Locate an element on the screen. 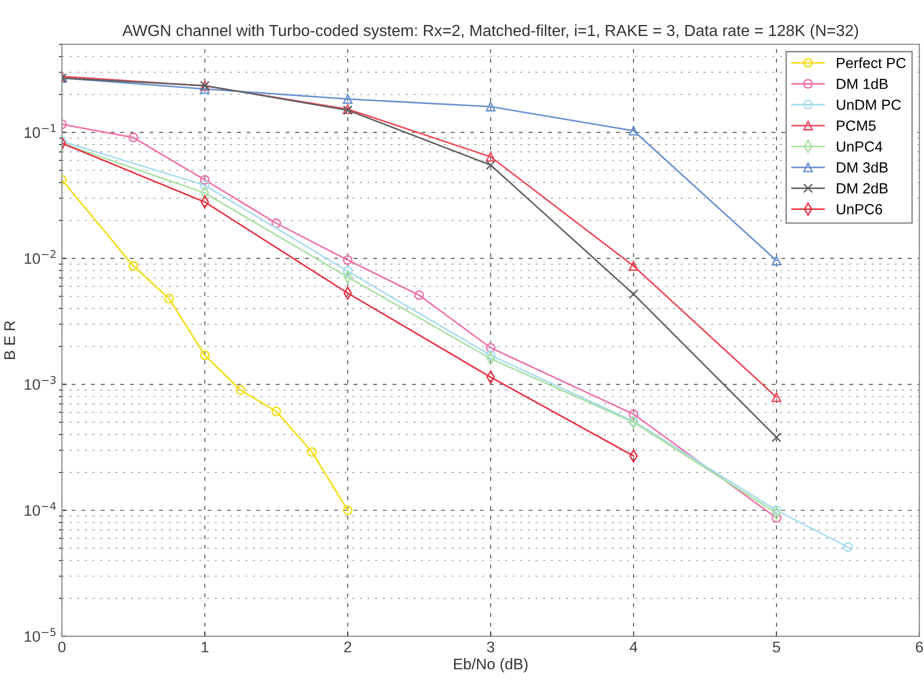 This screenshot has height=682, width=924. x-tick-label: 5 is located at coordinates (776, 647).